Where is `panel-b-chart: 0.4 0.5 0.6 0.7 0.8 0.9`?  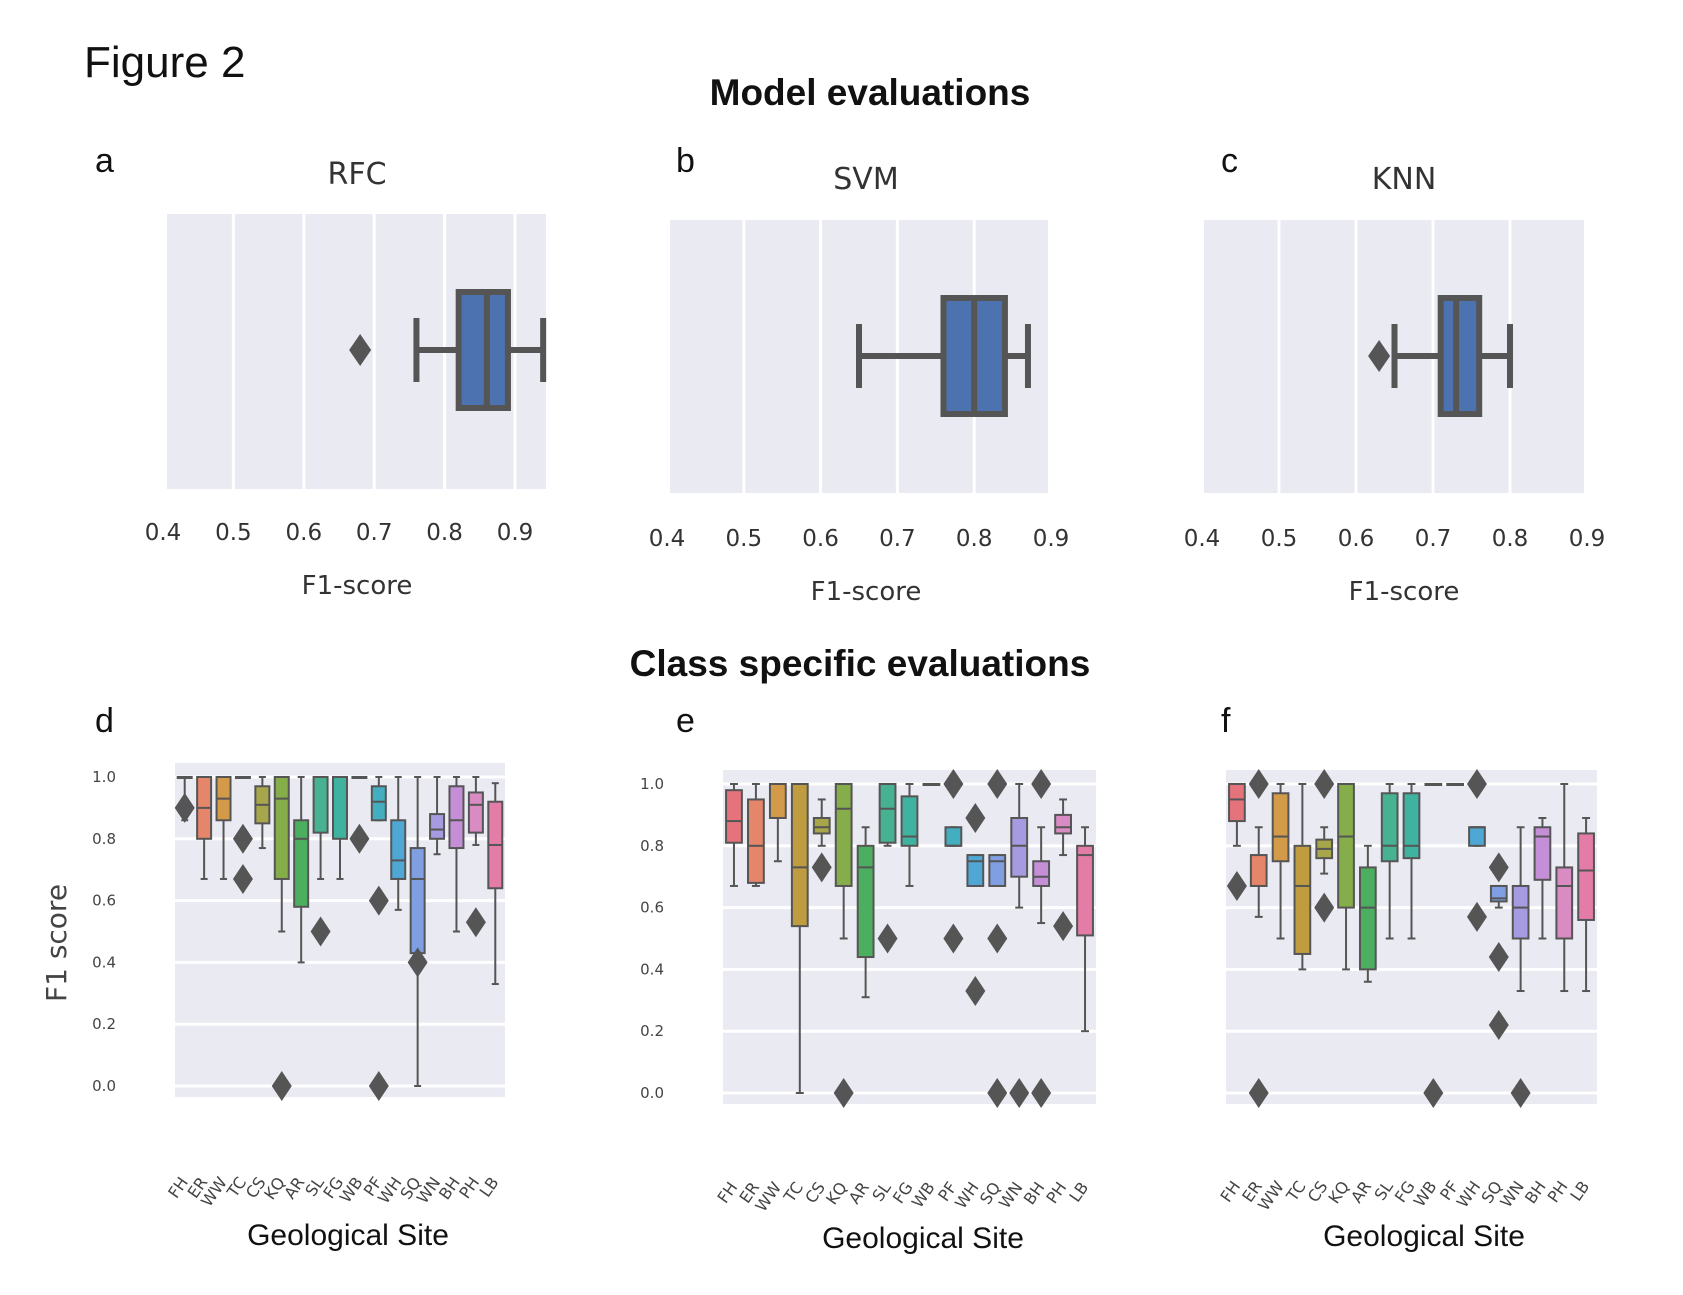 panel-b-chart: 0.4 0.5 0.6 0.7 0.8 0.9 is located at coordinates (859, 386).